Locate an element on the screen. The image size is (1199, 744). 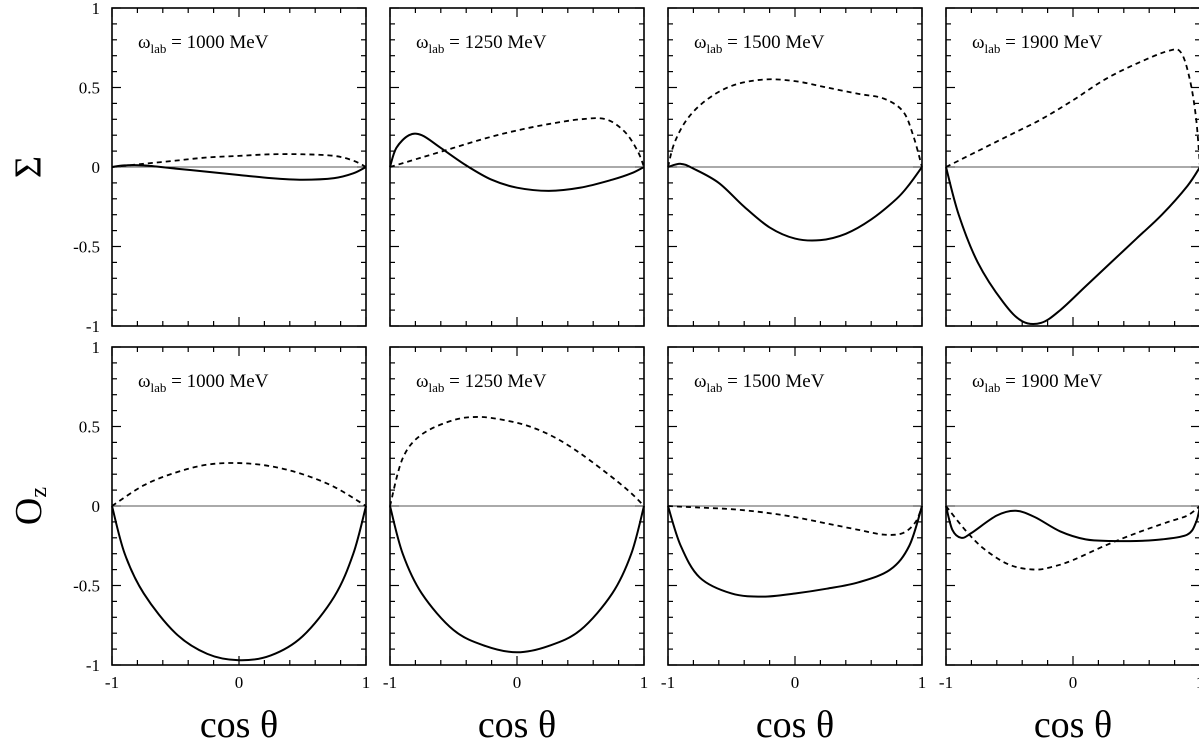
y-axis-title-main: O is located at coordinates (29, 511).